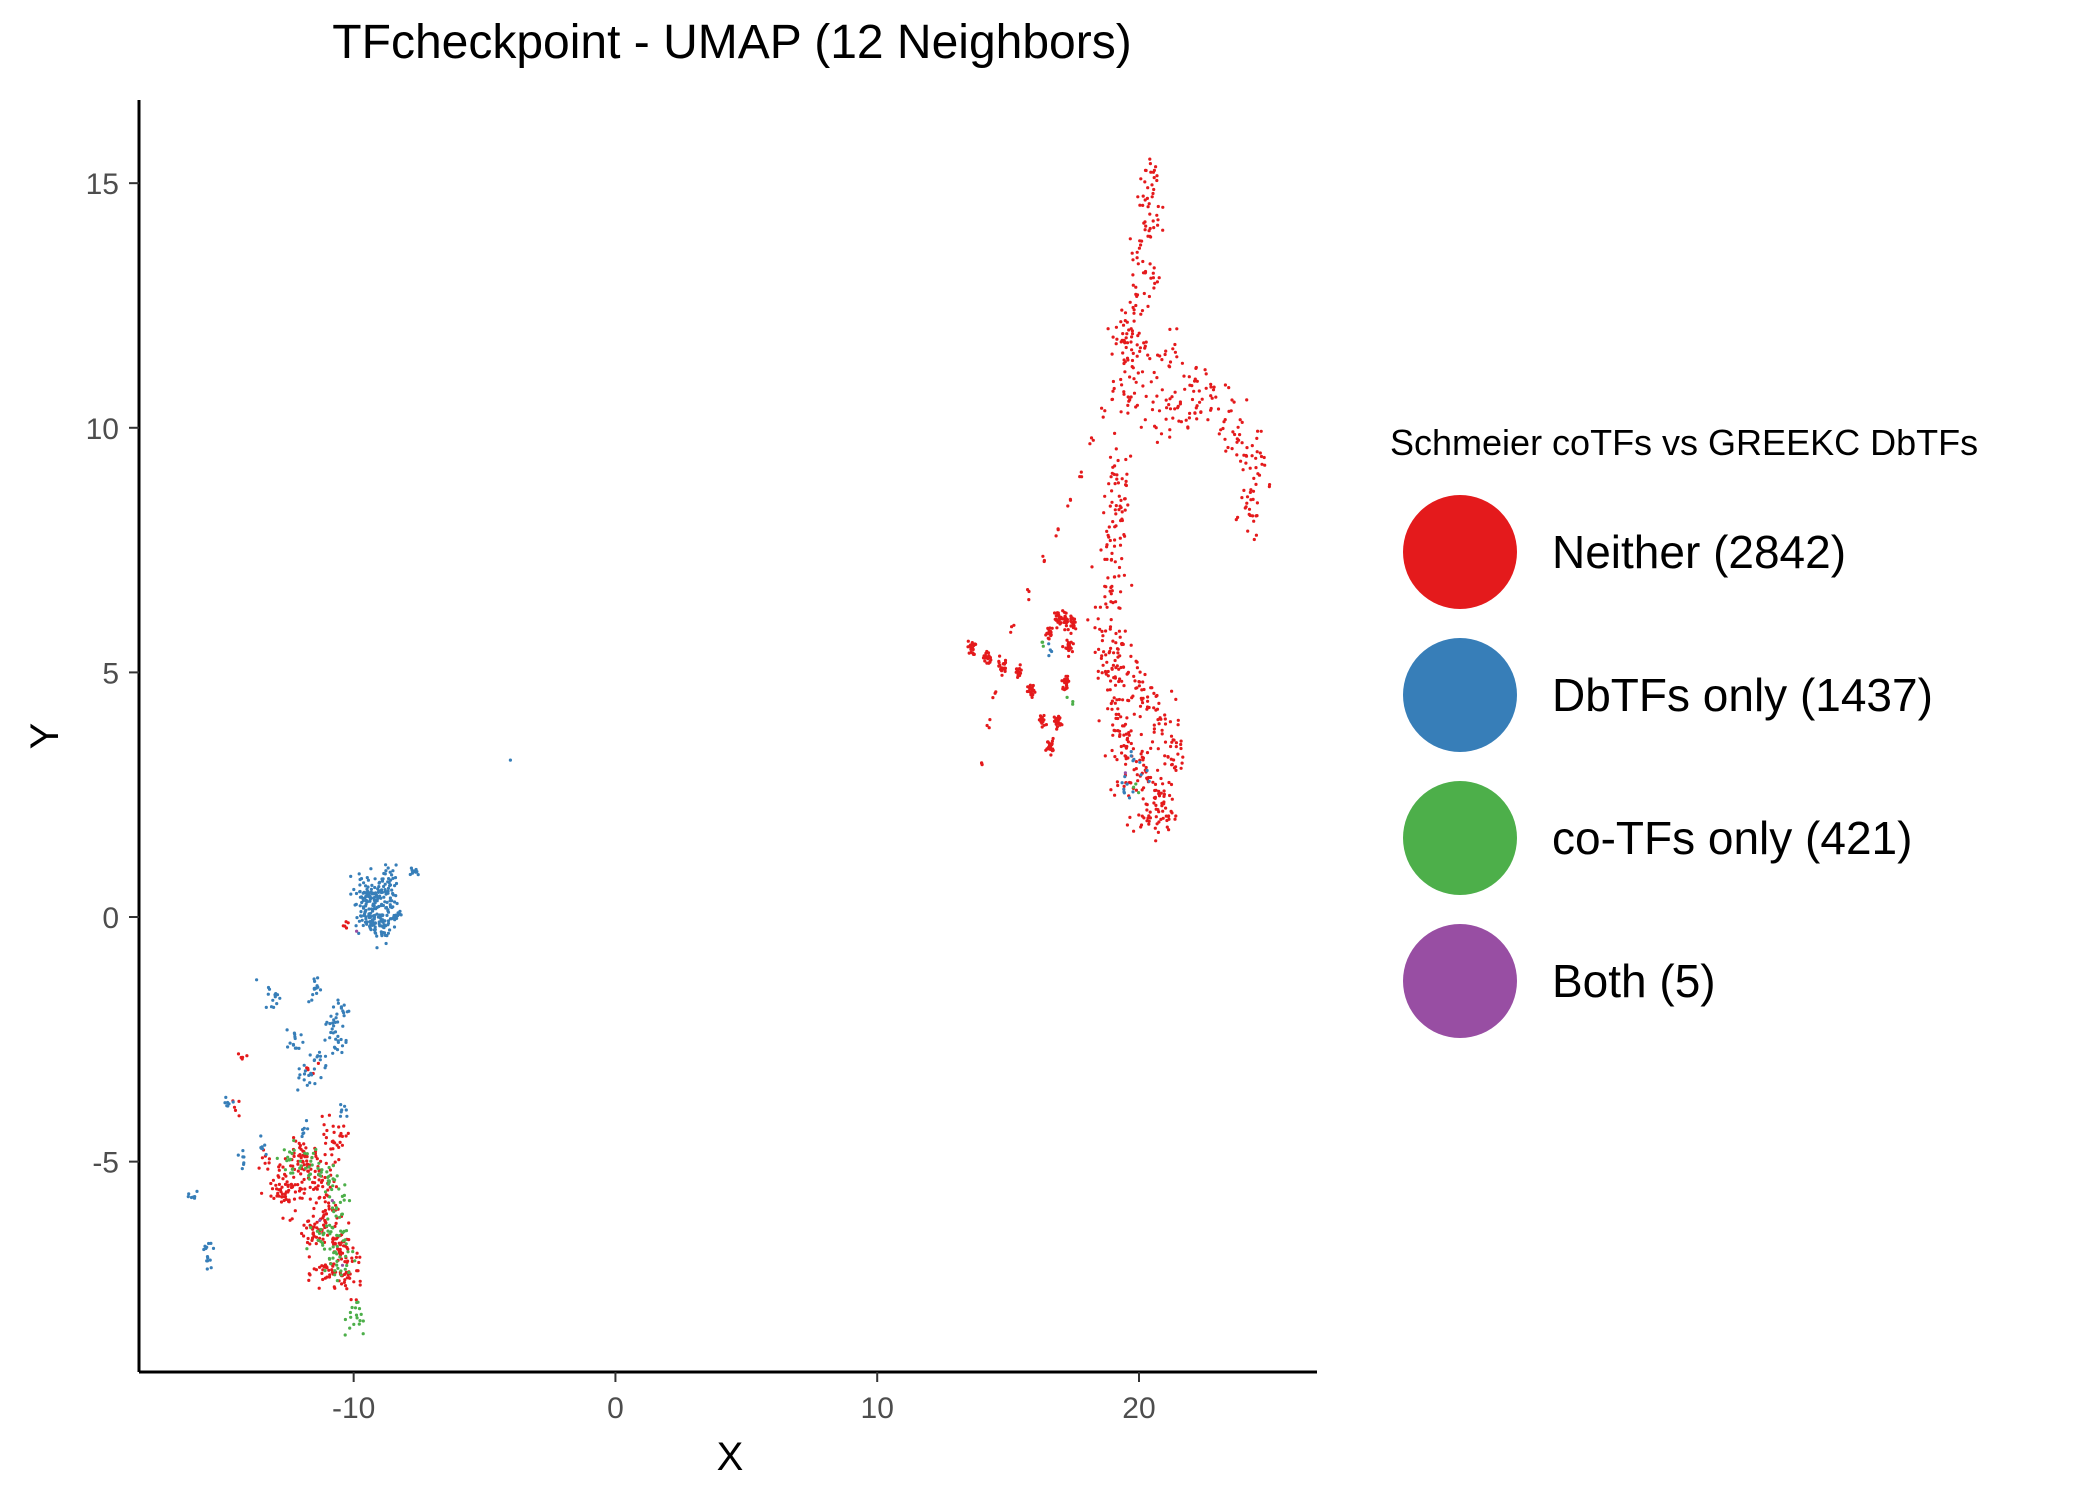 The image size is (2100, 1500). What do you see at coordinates (110, 673) in the screenshot?
I see `y-tick-label: 5` at bounding box center [110, 673].